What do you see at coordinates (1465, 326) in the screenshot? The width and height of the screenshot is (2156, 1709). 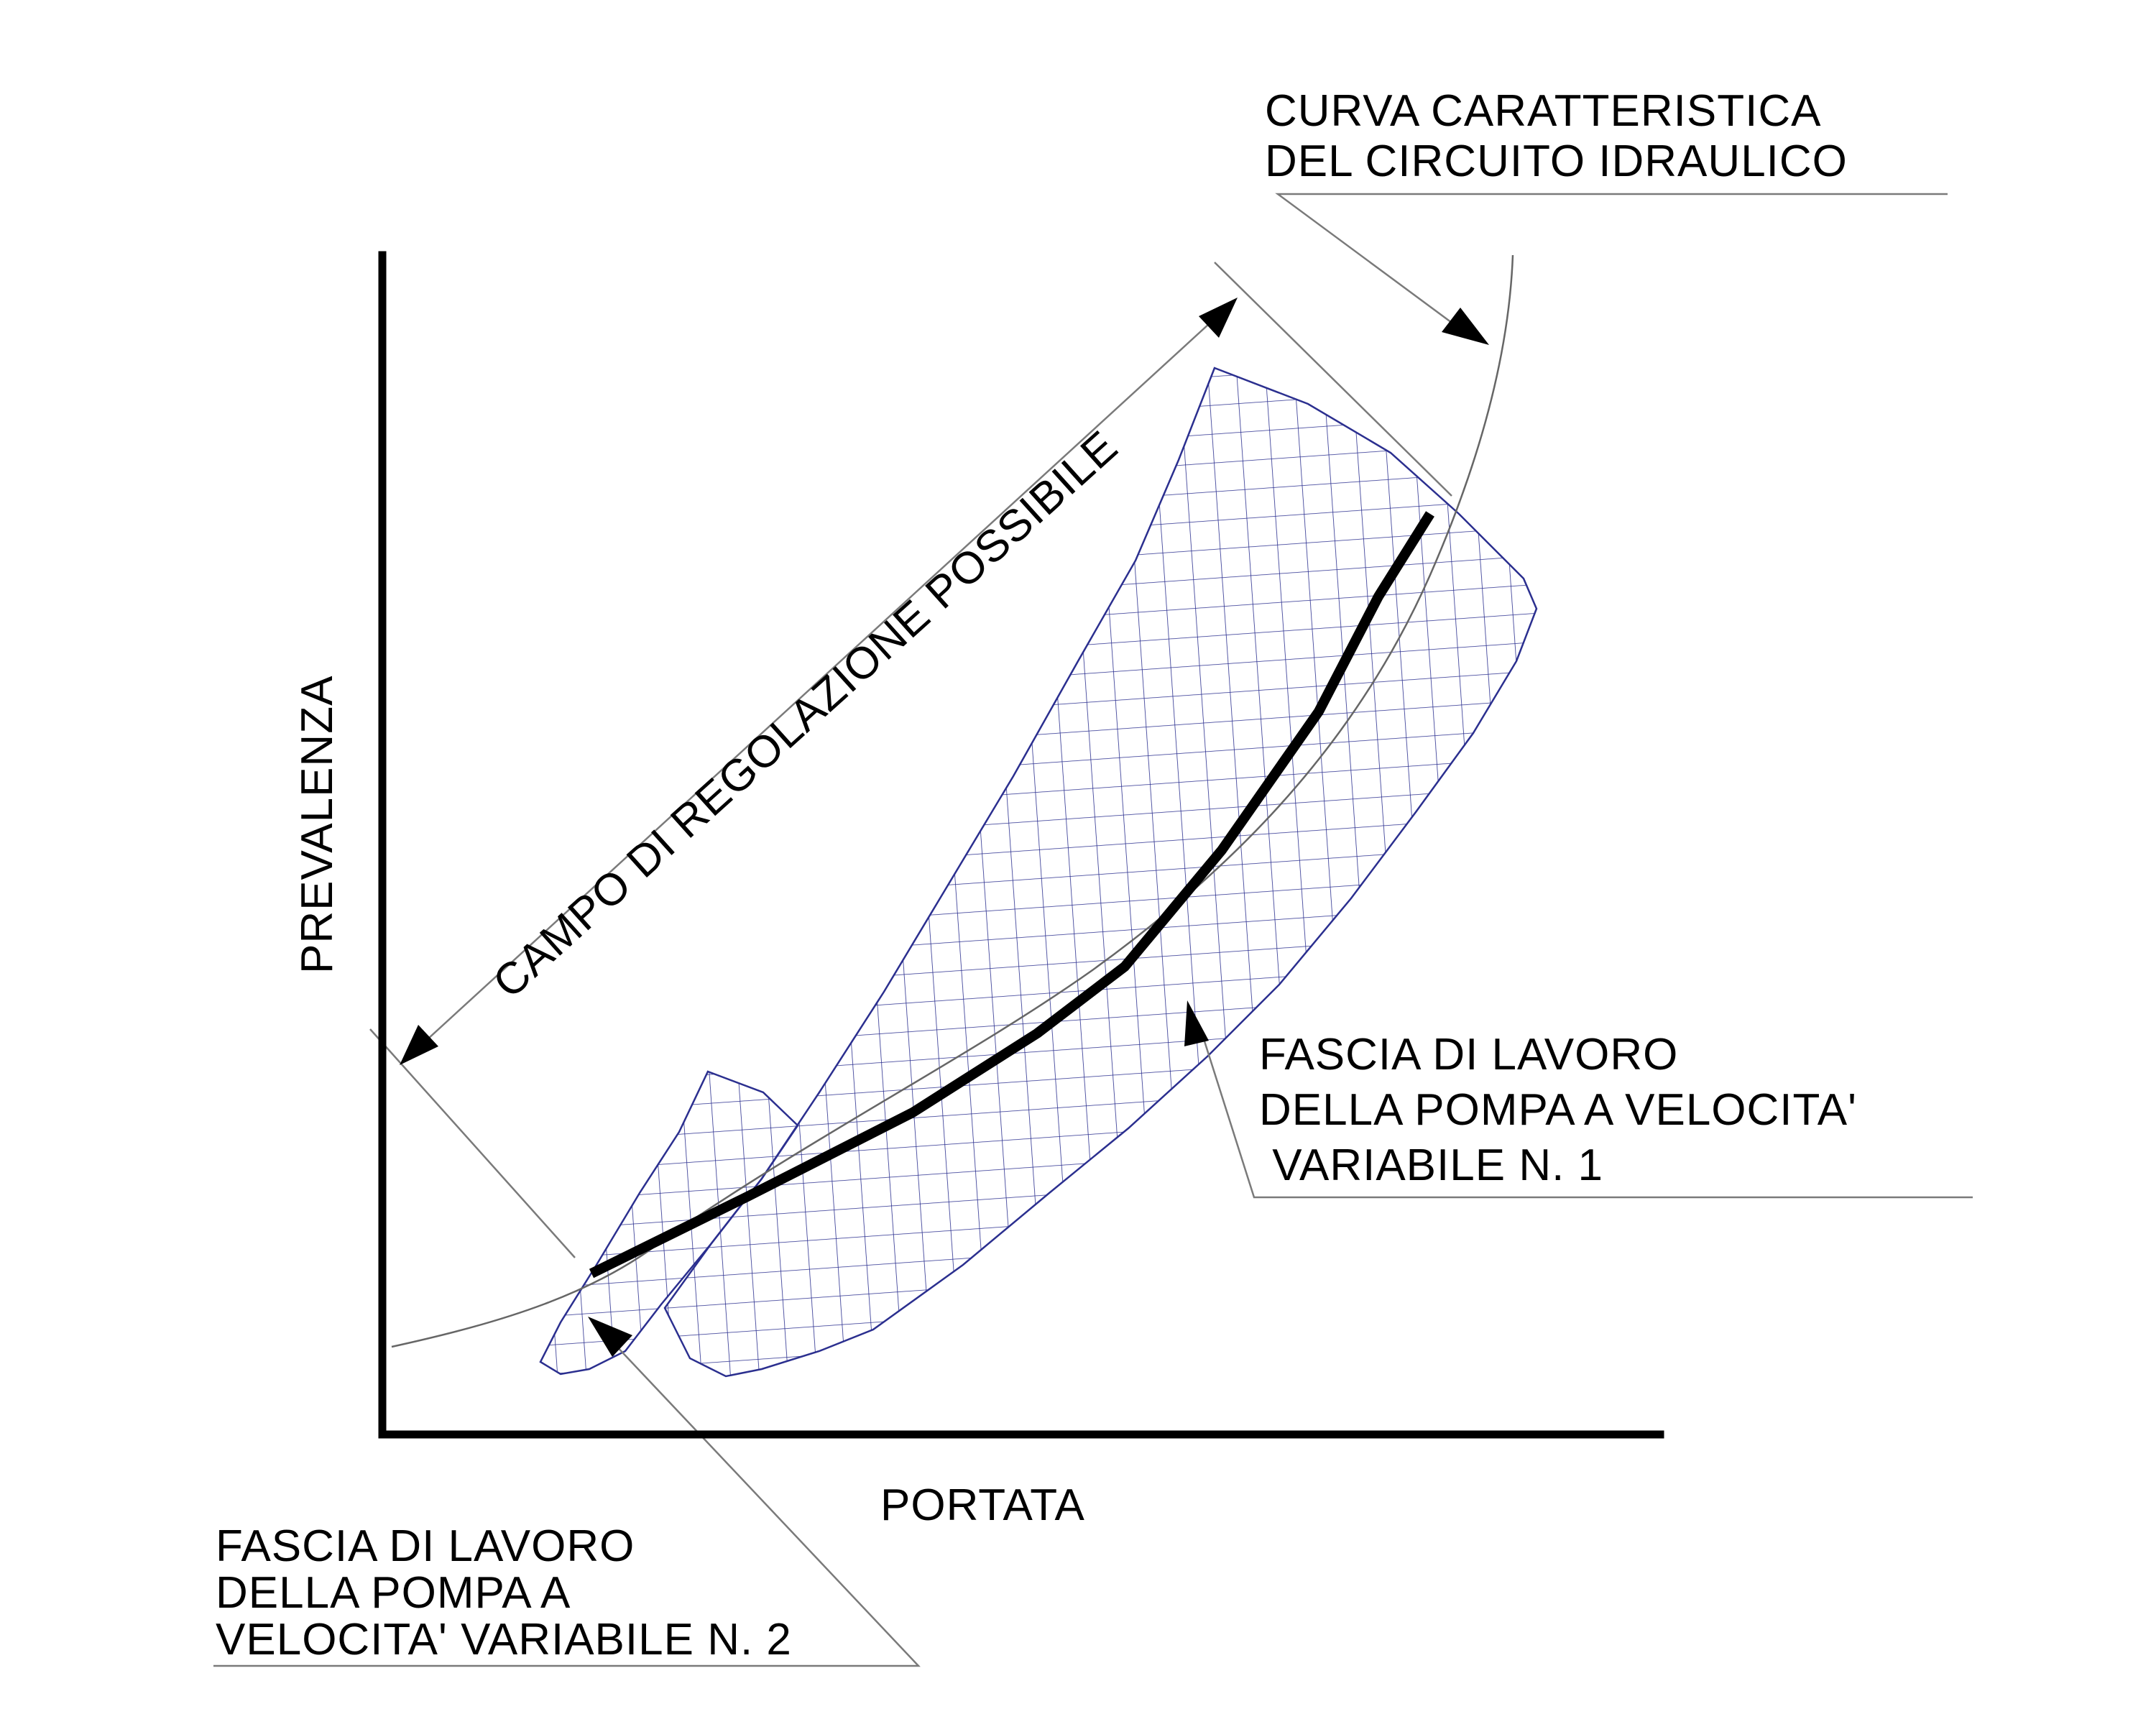 I see `system-curve-leader-arrowhead` at bounding box center [1465, 326].